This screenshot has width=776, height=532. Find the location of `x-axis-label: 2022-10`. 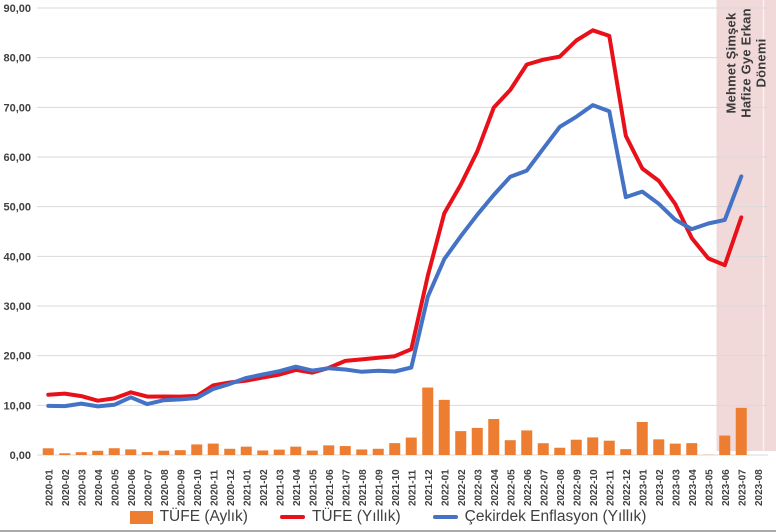

x-axis-label: 2022-10 is located at coordinates (594, 487).